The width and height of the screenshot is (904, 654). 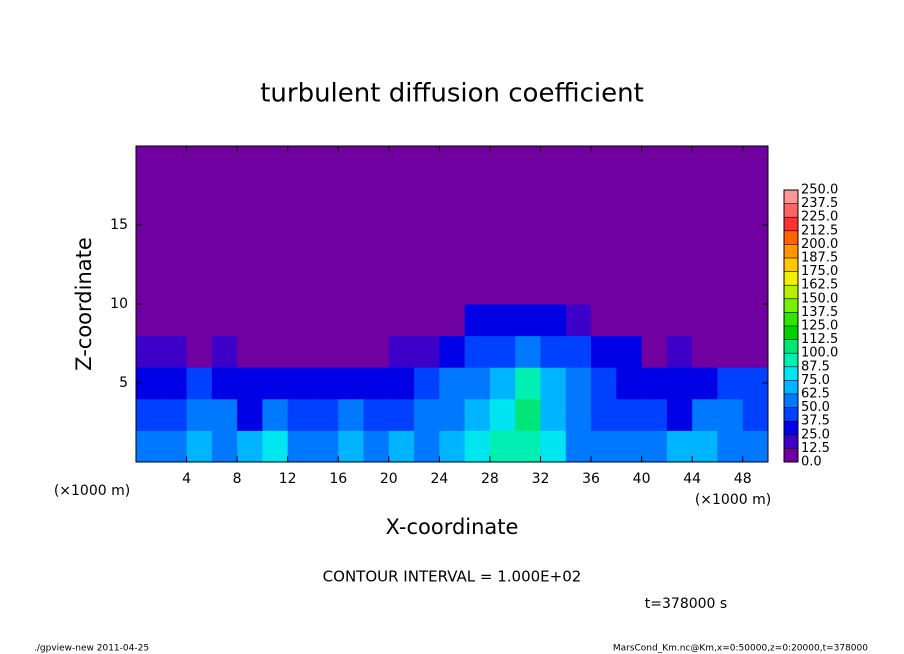 What do you see at coordinates (819, 258) in the screenshot?
I see `colorbar-label: 187.5` at bounding box center [819, 258].